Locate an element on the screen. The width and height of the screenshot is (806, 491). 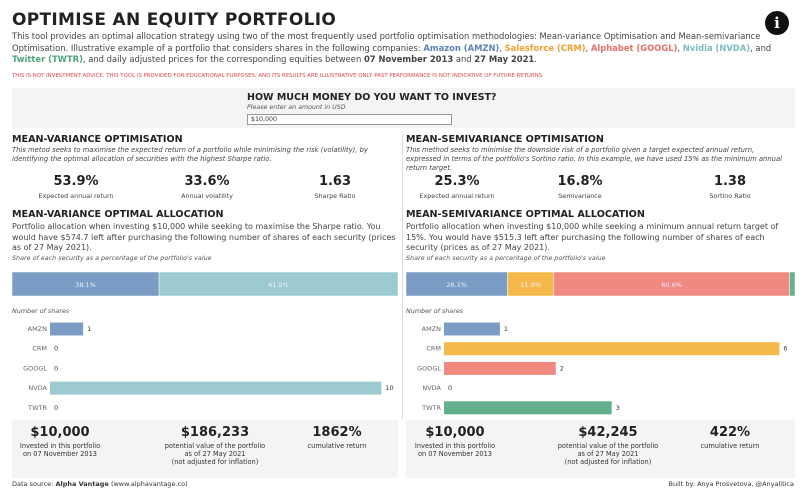
data-label: 3 is located at coordinates (618, 408).